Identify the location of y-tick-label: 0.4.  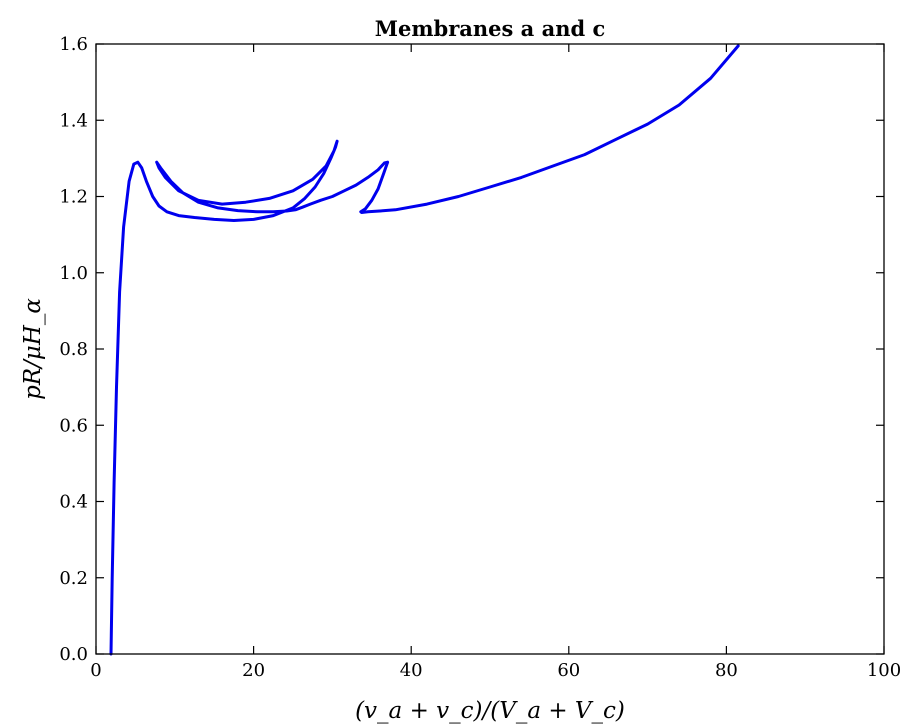
(73, 502).